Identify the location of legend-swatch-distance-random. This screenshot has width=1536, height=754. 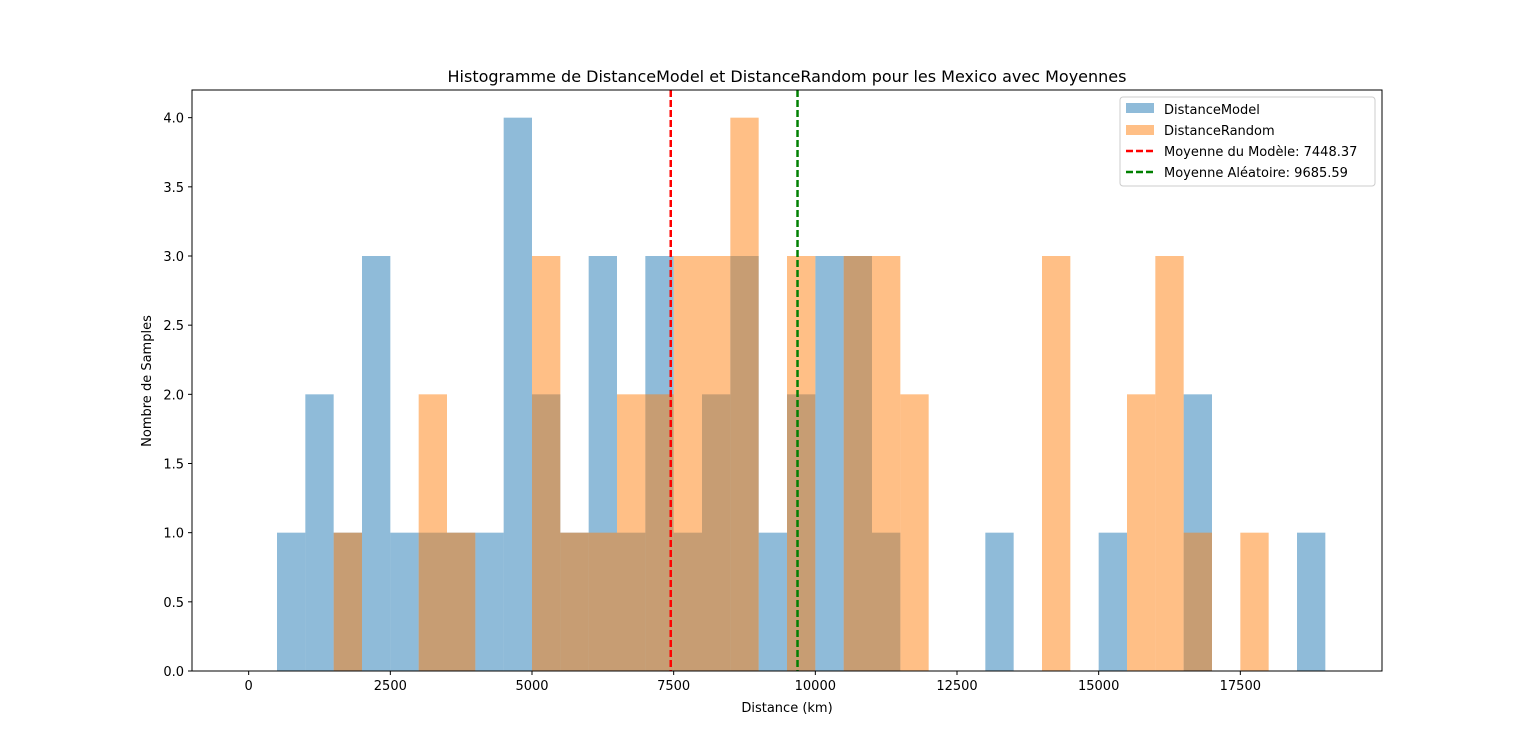
(1140, 130).